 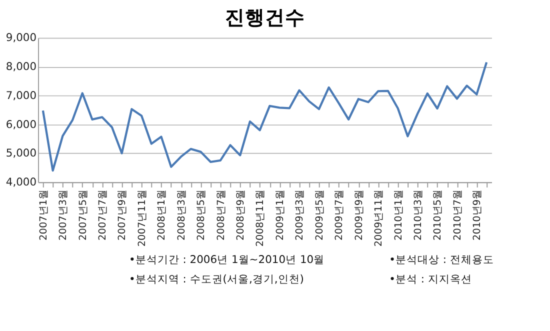 I want to click on y-tick-label: 6,000, so click(x=21, y=124).